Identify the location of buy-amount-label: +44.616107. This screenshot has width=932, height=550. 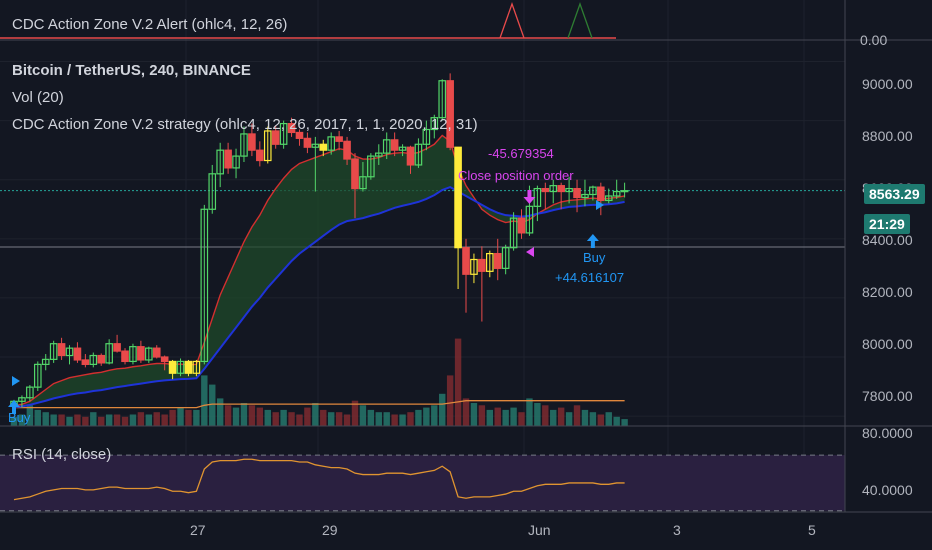
(590, 277).